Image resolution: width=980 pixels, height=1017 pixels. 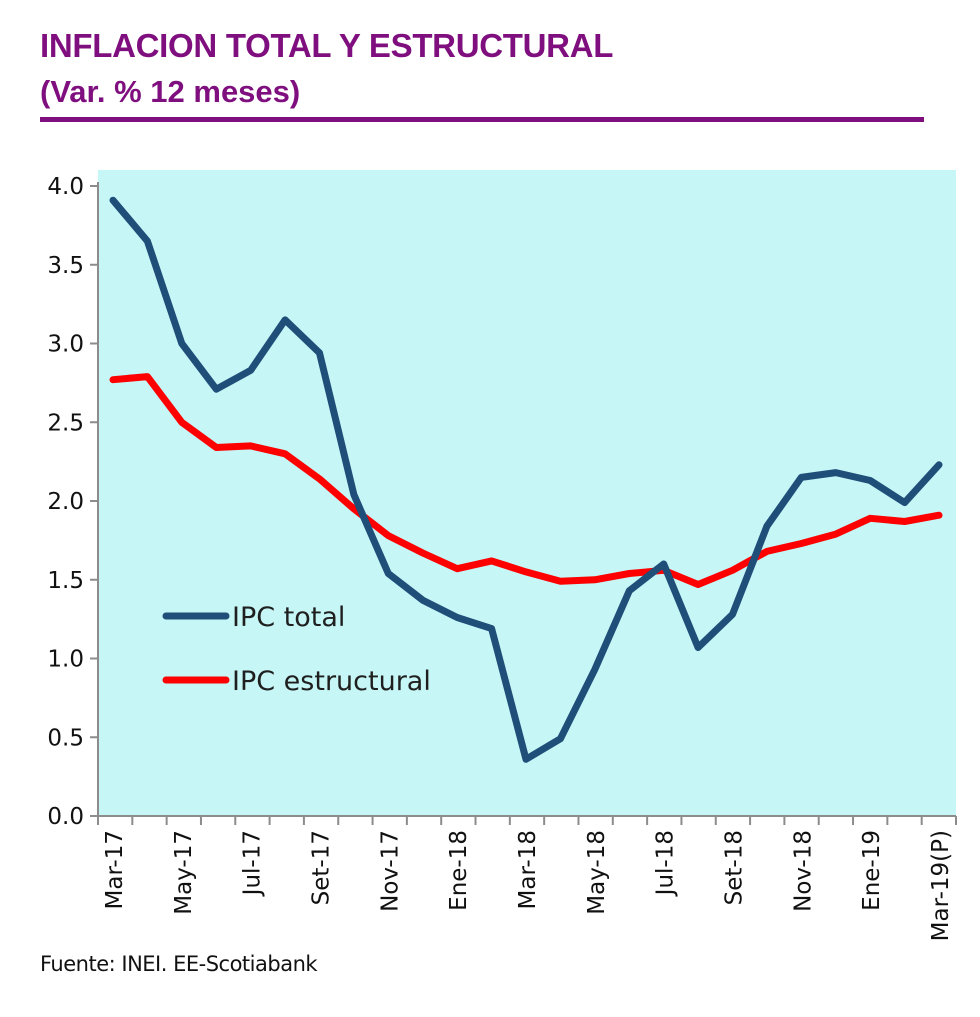 I want to click on y-tick-label: 1.0, so click(x=65, y=660).